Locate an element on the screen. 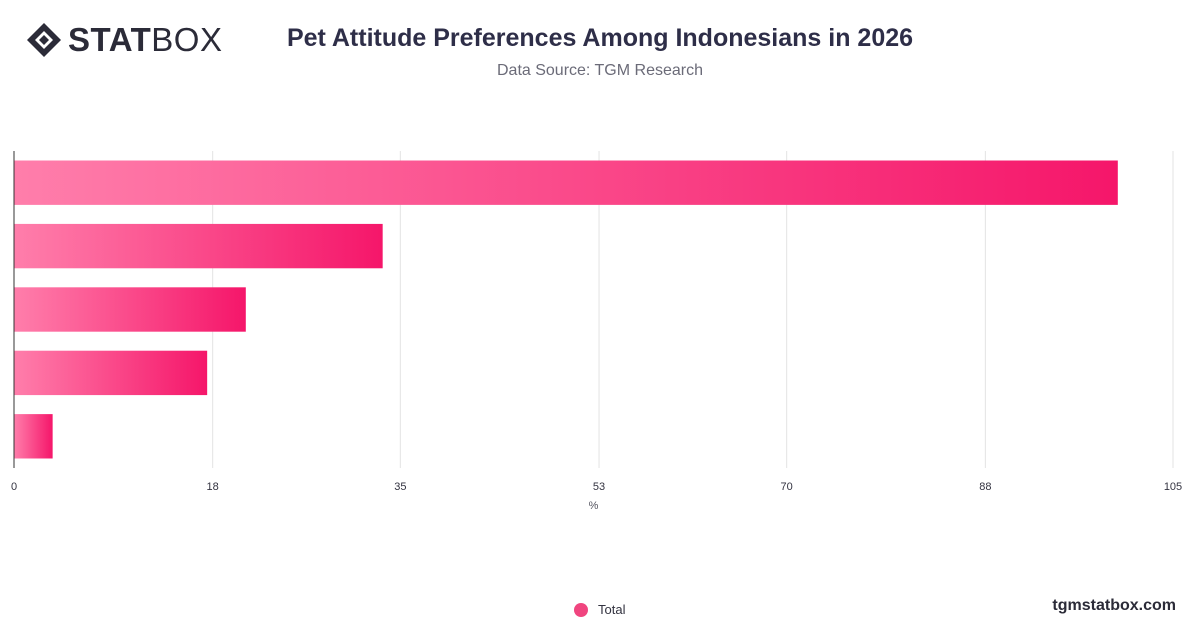 This screenshot has width=1200, height=628. legend: Total is located at coordinates (599, 609).